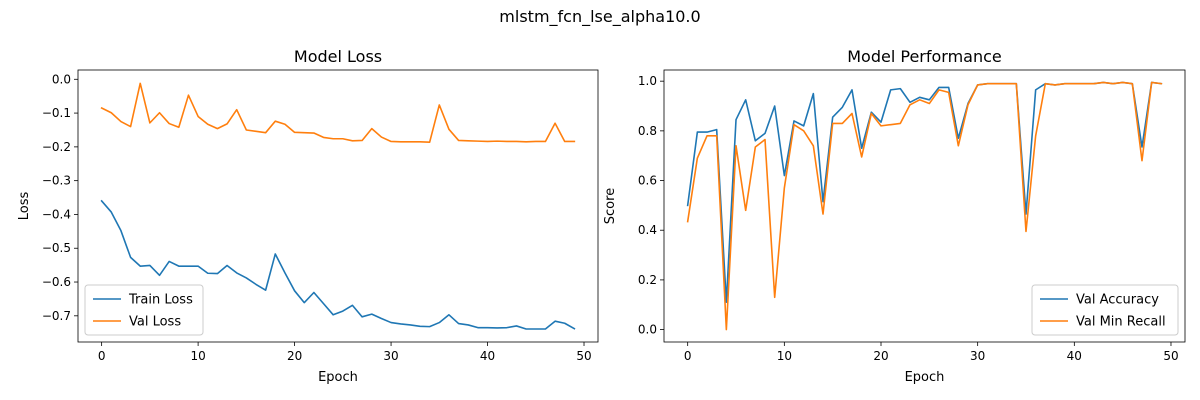 This screenshot has width=1200, height=400. I want to click on loss-x-tick-label: 20, so click(294, 356).